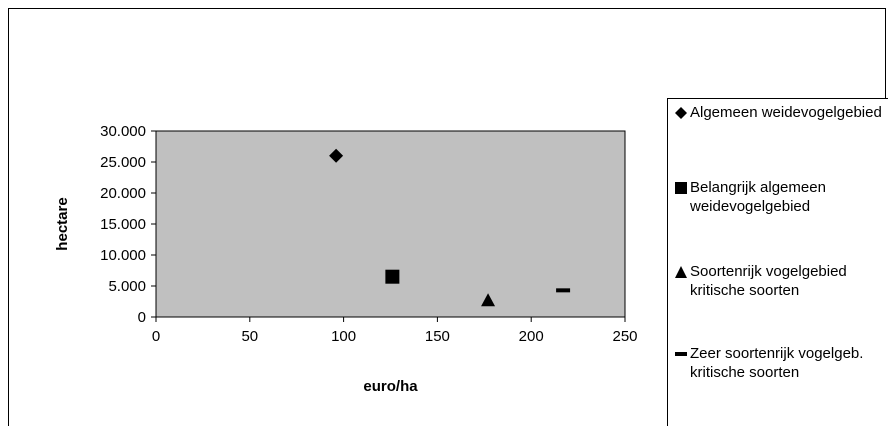 Image resolution: width=888 pixels, height=426 pixels. Describe the element at coordinates (758, 197) in the screenshot. I see `legend-label: Belangrijk algemeen weidevogelgebied` at that location.